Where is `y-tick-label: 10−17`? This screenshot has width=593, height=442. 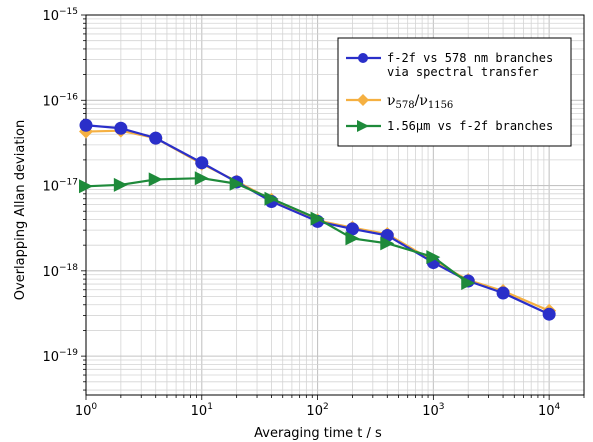 y-tick-label: 10−17 is located at coordinates (60, 186).